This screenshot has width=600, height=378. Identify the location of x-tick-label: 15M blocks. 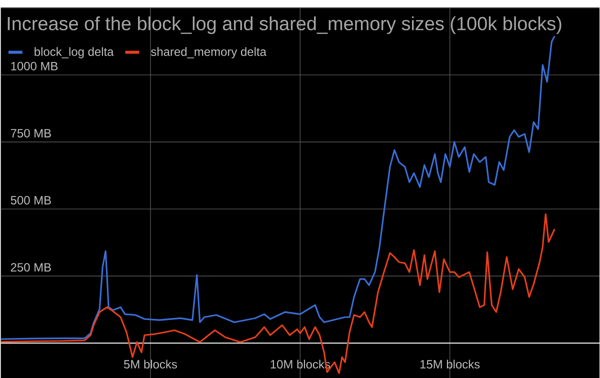
(450, 364).